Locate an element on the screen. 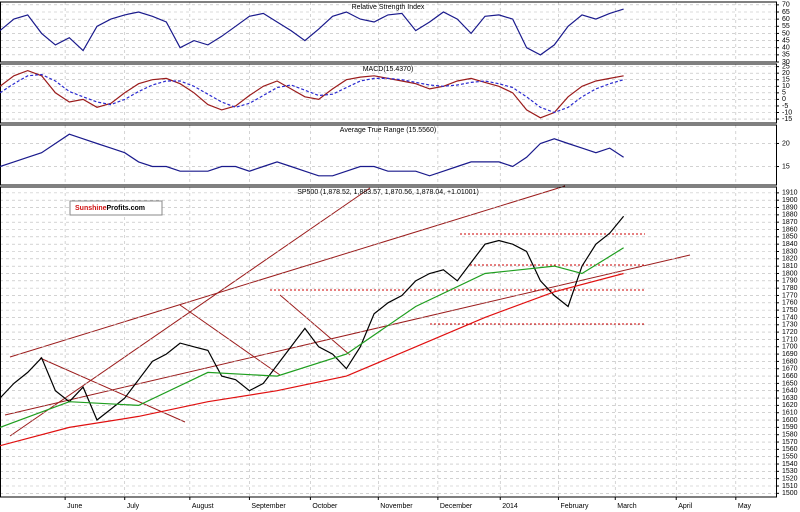  y-tick-label: 1720 is located at coordinates (790, 332).